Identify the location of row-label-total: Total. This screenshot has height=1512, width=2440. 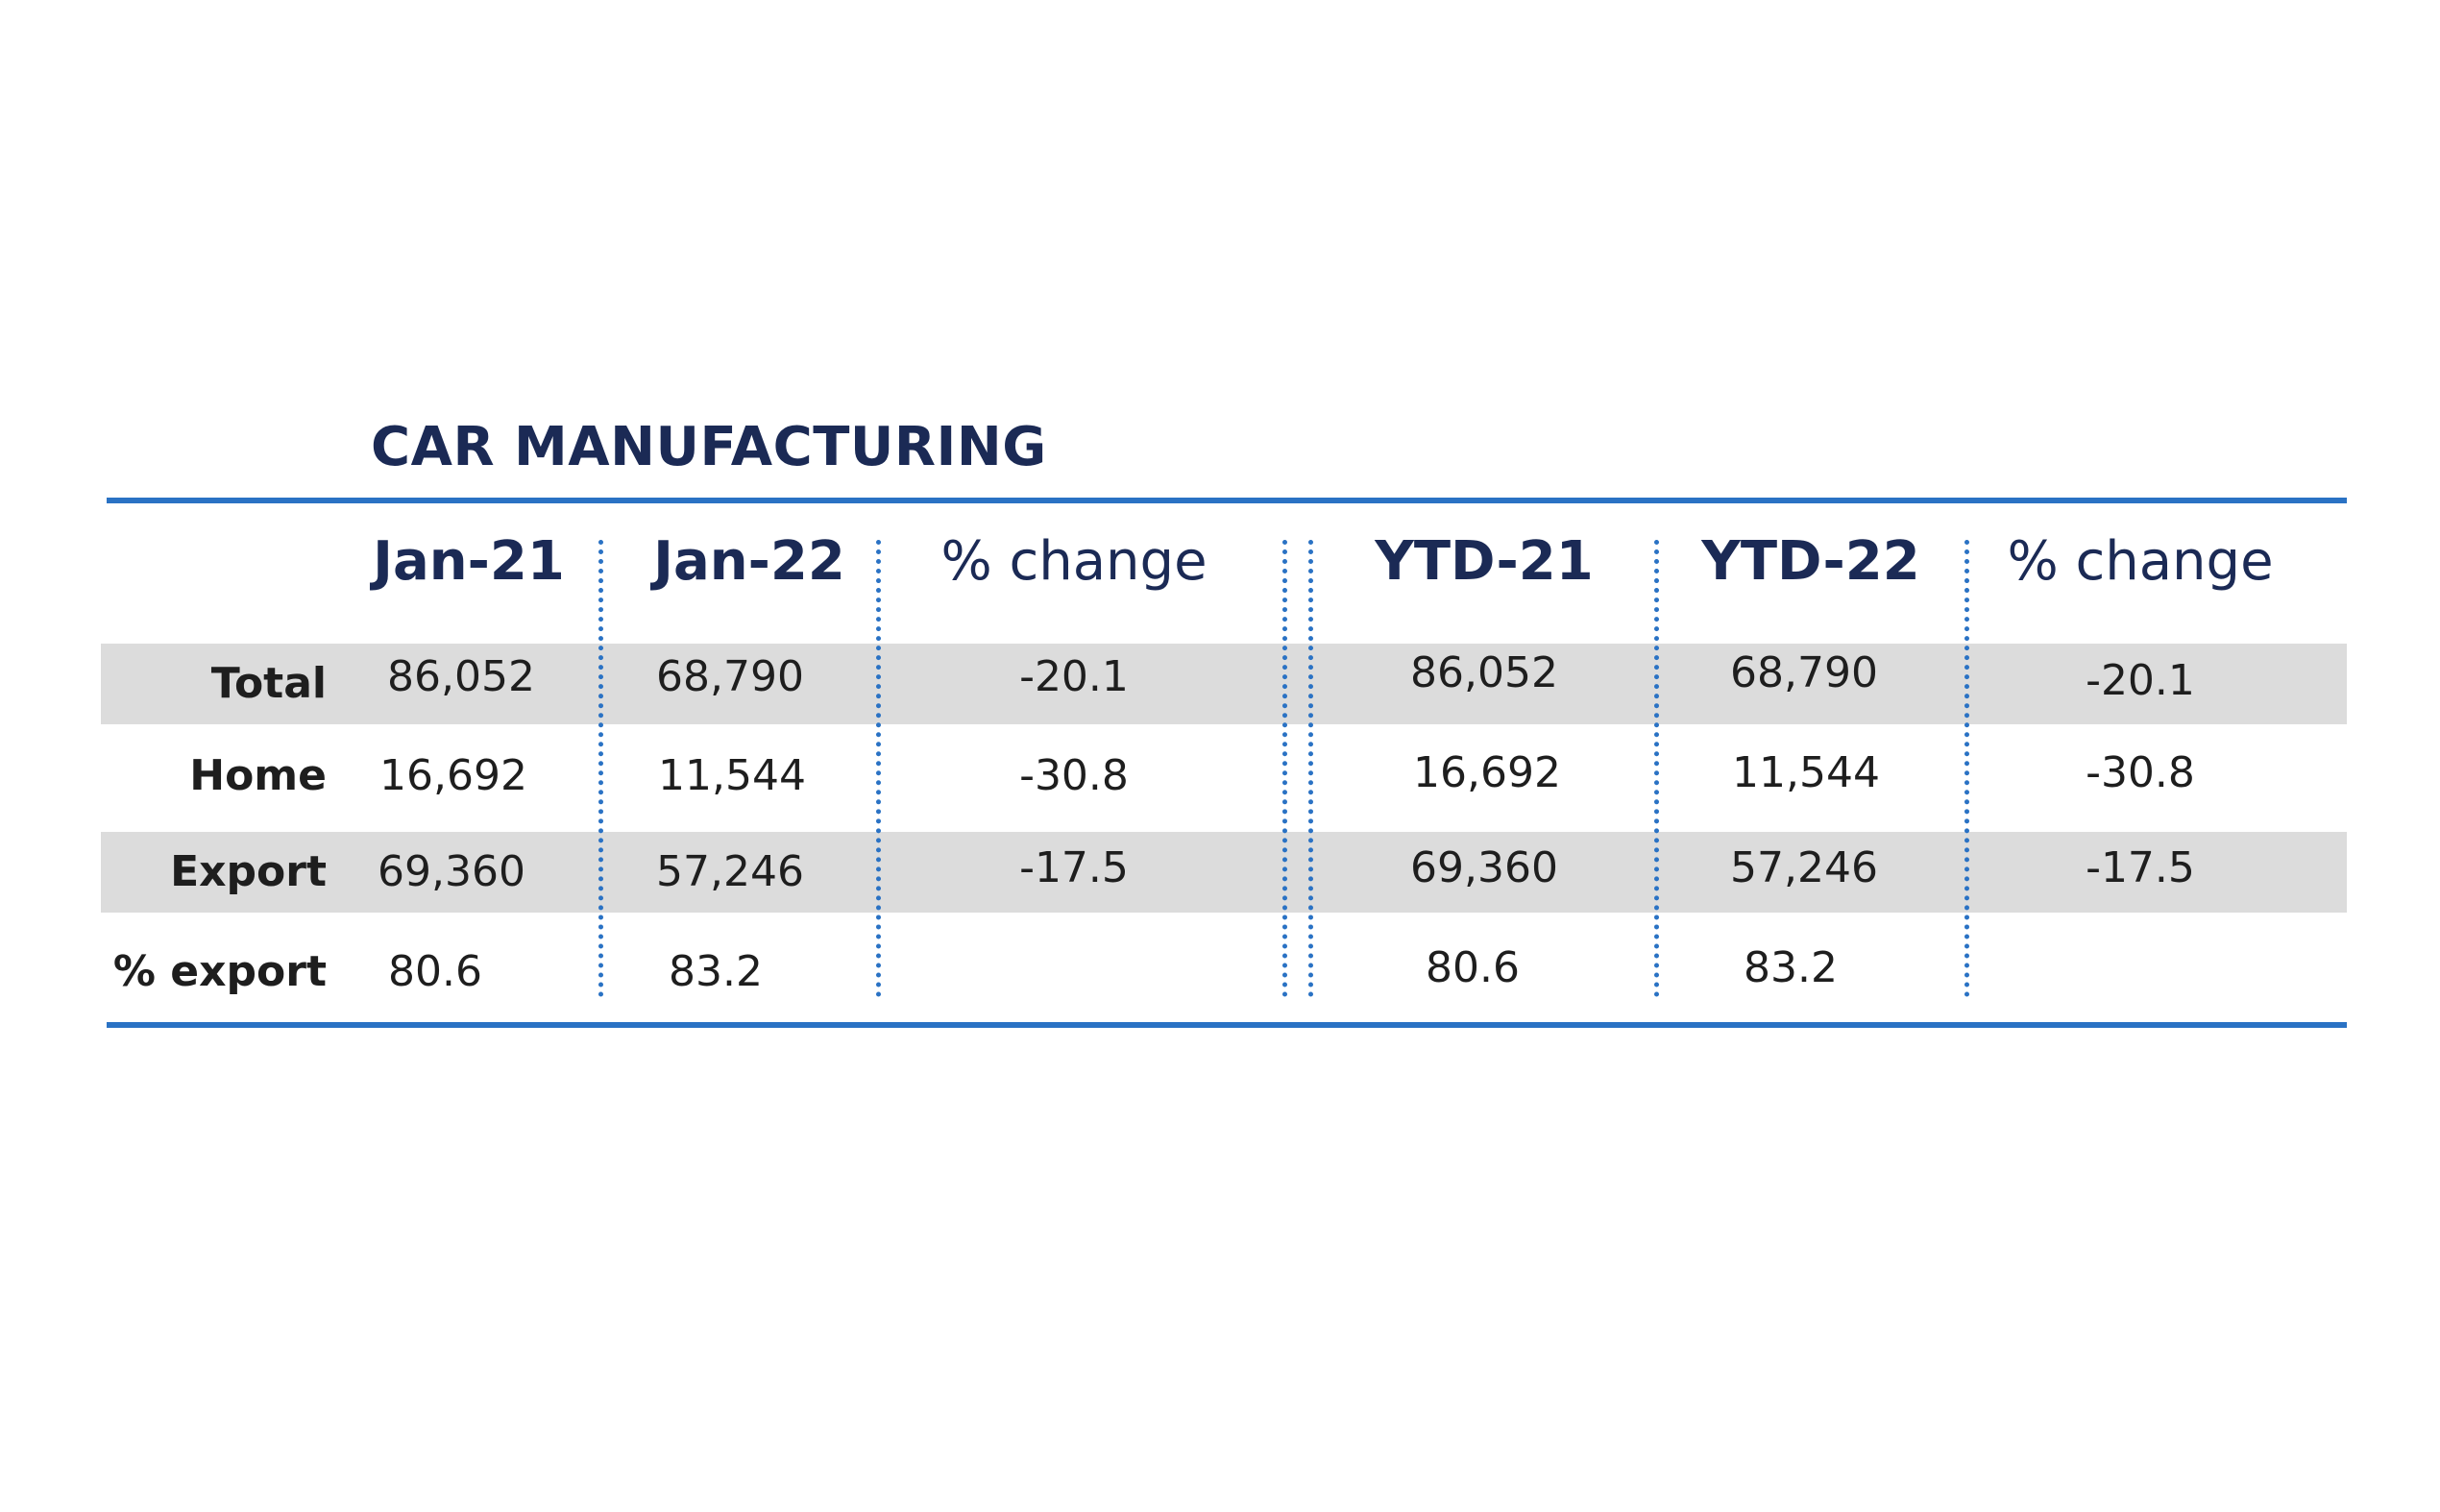
(268, 683).